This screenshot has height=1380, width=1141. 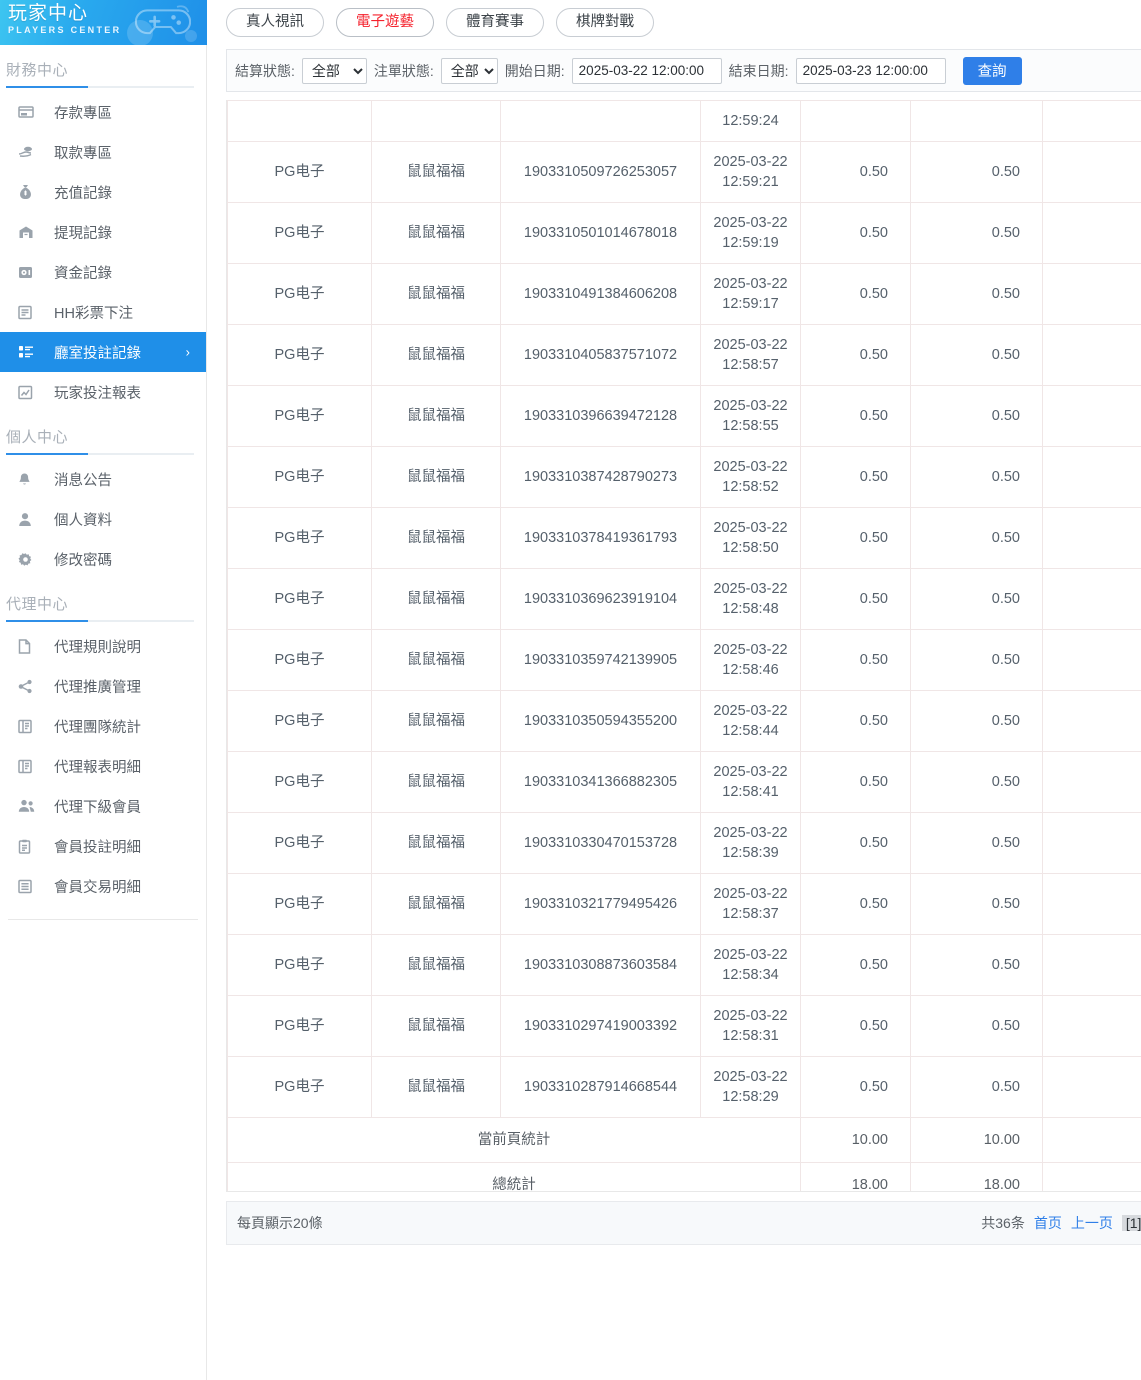 I want to click on sidebar-item-3: 修改密碼, so click(x=103, y=559).